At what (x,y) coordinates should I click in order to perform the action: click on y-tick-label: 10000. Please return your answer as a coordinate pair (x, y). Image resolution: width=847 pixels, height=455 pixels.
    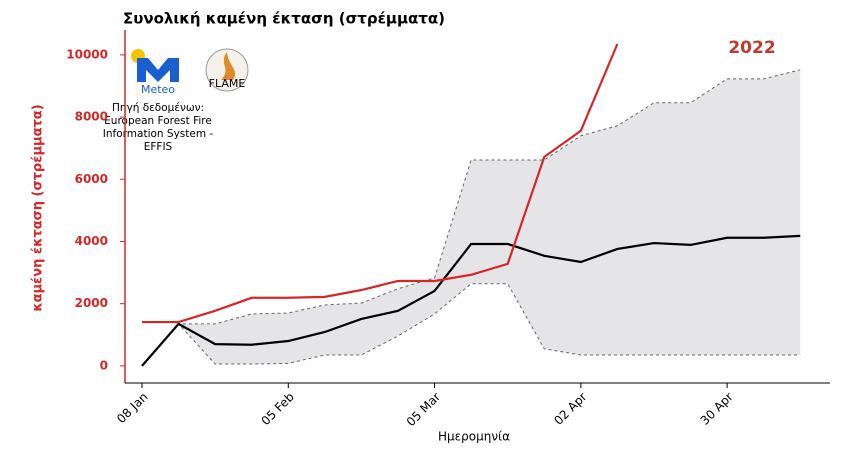
    Looking at the image, I should click on (87, 54).